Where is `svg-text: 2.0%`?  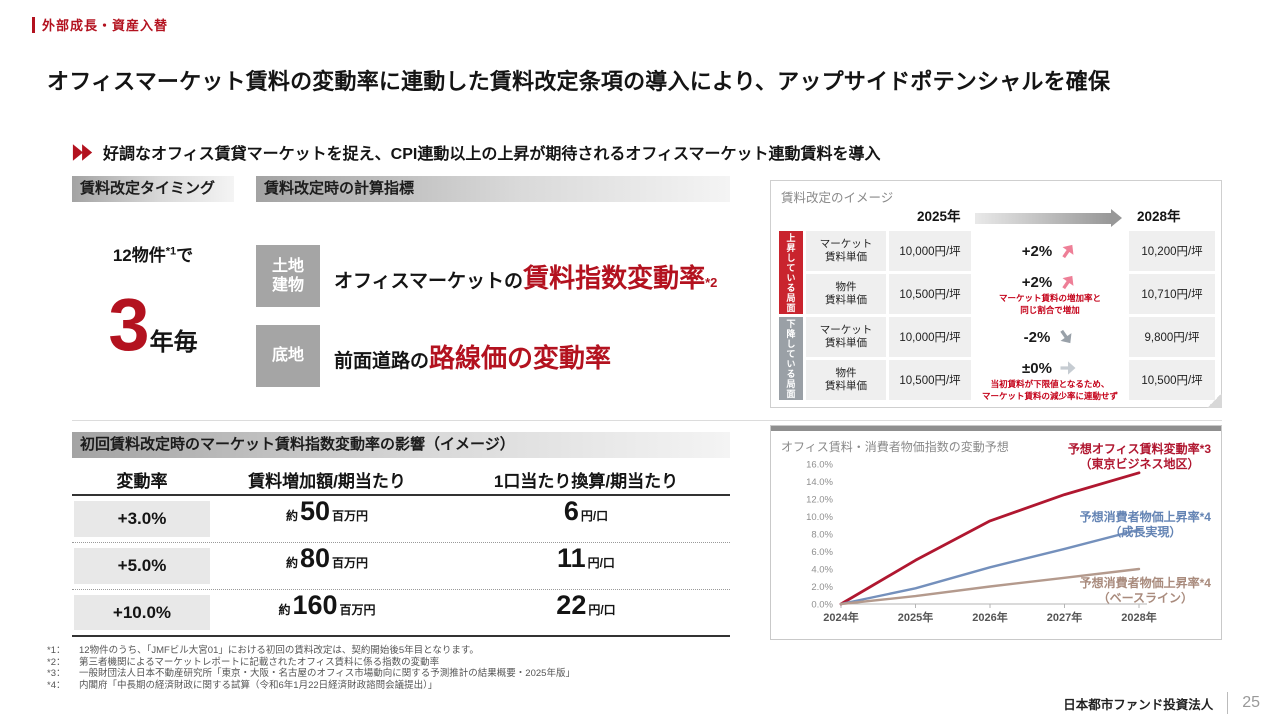 svg-text: 2.0% is located at coordinates (822, 587).